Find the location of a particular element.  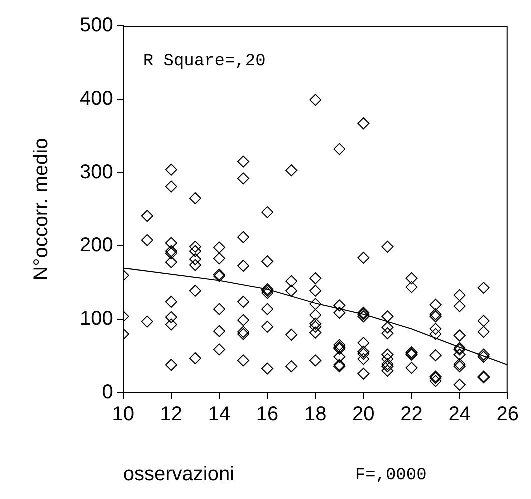

y-tick-label: 300 is located at coordinates (97, 172).